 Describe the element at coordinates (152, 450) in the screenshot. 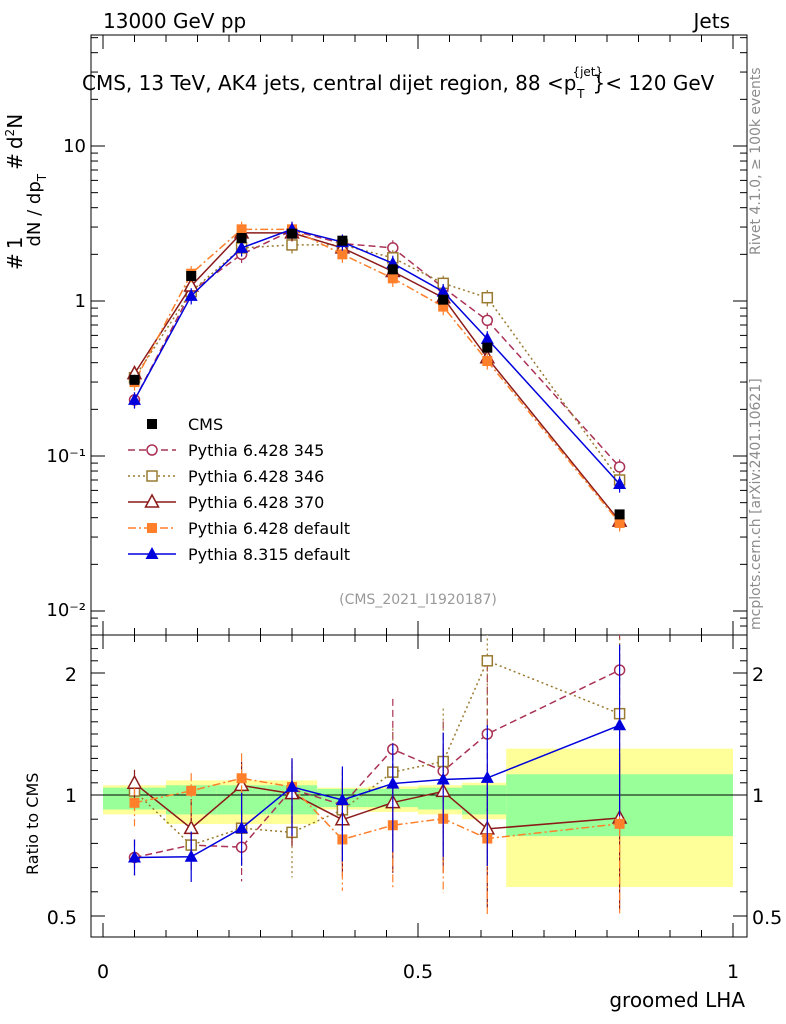

I see `legend-marker-p345` at that location.